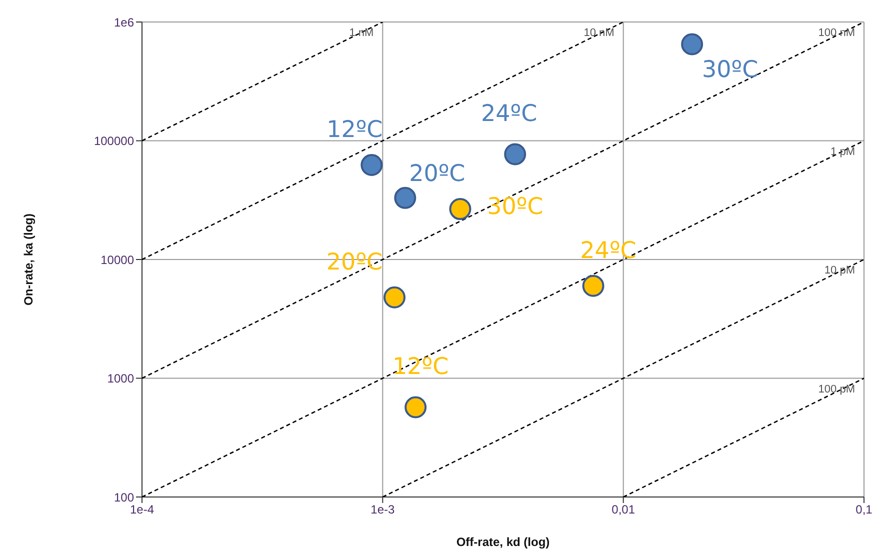 The image size is (872, 558). I want to click on y-tick-label: 100000, so click(114, 141).